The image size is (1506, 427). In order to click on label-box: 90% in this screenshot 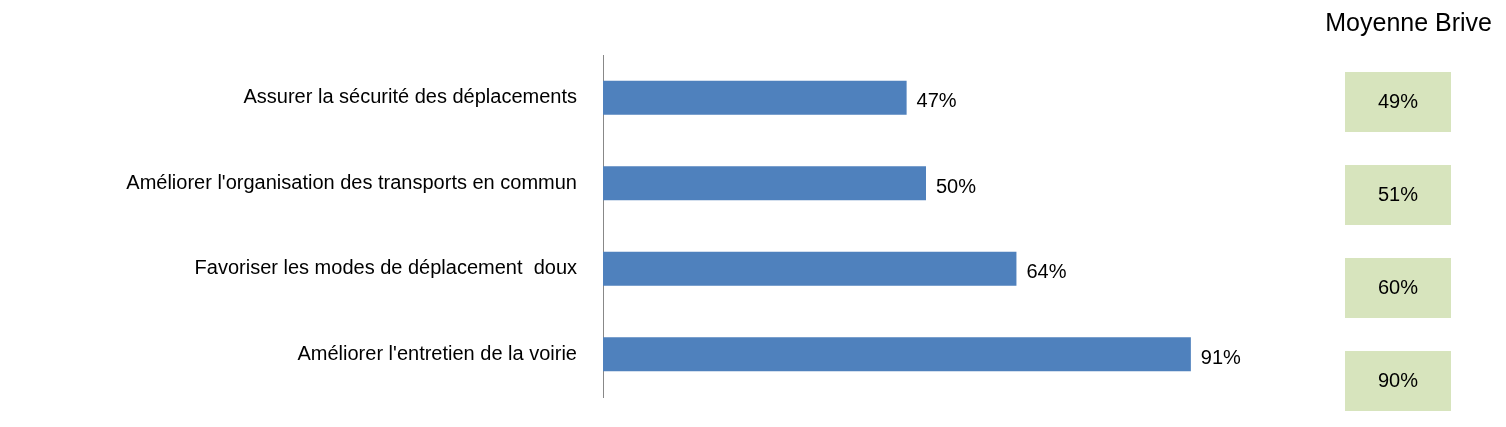, I will do `click(1398, 380)`.